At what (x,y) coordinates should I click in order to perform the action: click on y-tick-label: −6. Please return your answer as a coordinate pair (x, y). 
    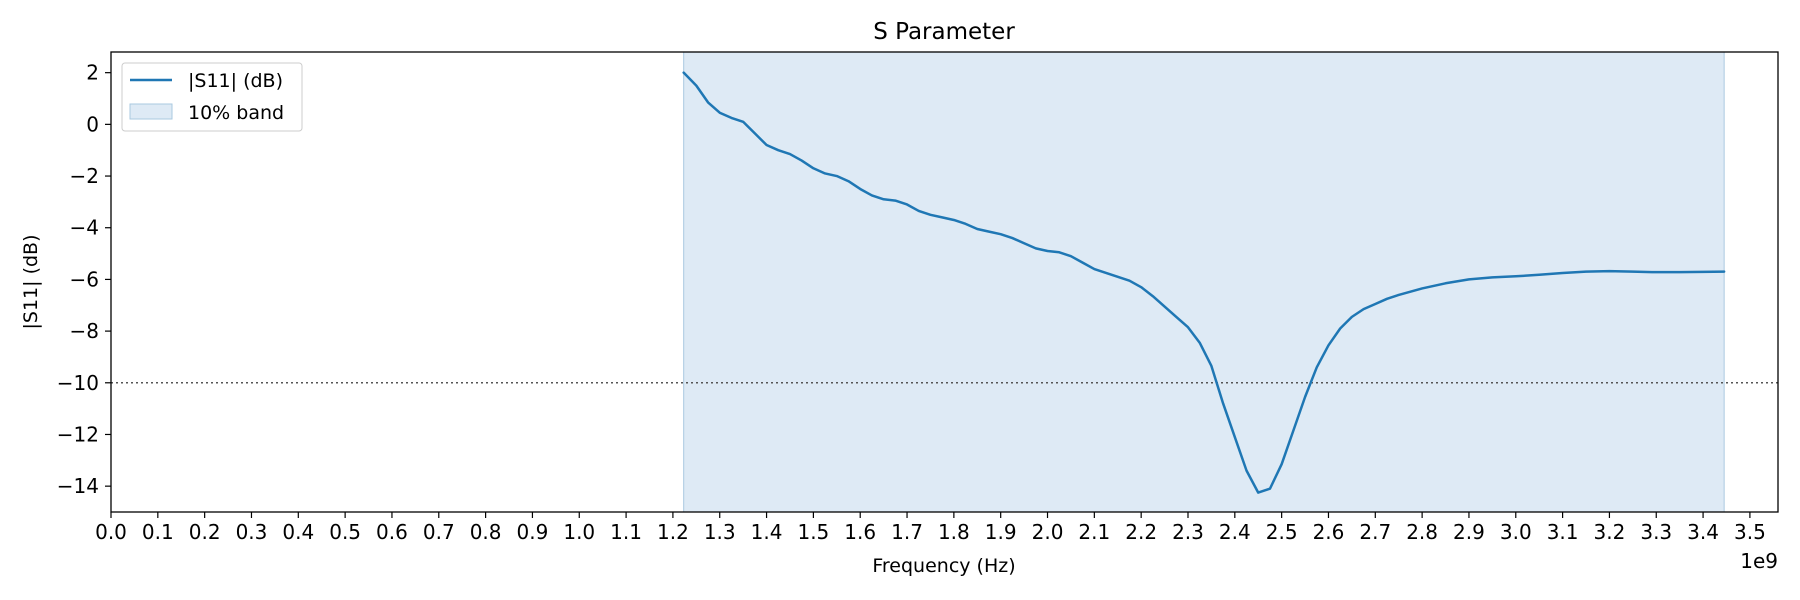
    Looking at the image, I should click on (84, 279).